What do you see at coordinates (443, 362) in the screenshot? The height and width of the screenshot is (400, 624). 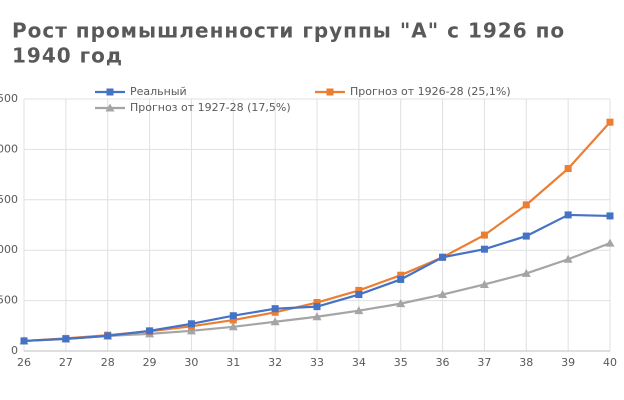 I see `x-tick-label: 36` at bounding box center [443, 362].